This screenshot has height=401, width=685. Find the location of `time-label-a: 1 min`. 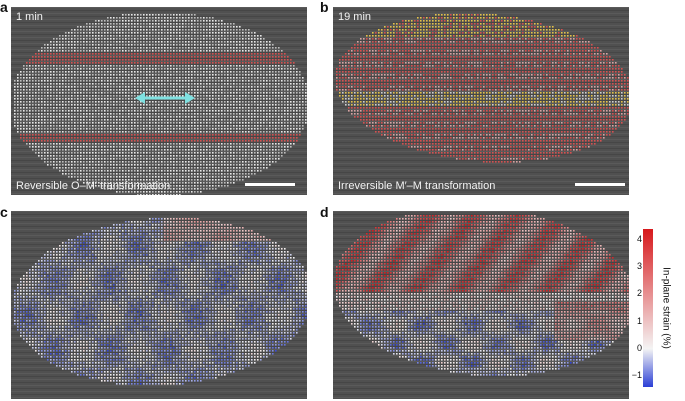

time-label-a: 1 min is located at coordinates (29, 17).